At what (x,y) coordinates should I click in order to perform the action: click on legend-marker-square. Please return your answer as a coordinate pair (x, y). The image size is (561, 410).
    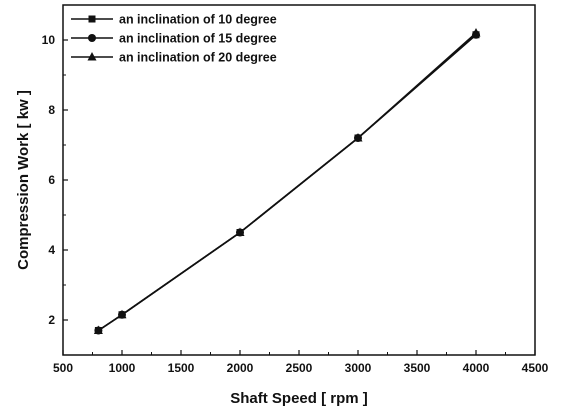
    Looking at the image, I should click on (92, 19).